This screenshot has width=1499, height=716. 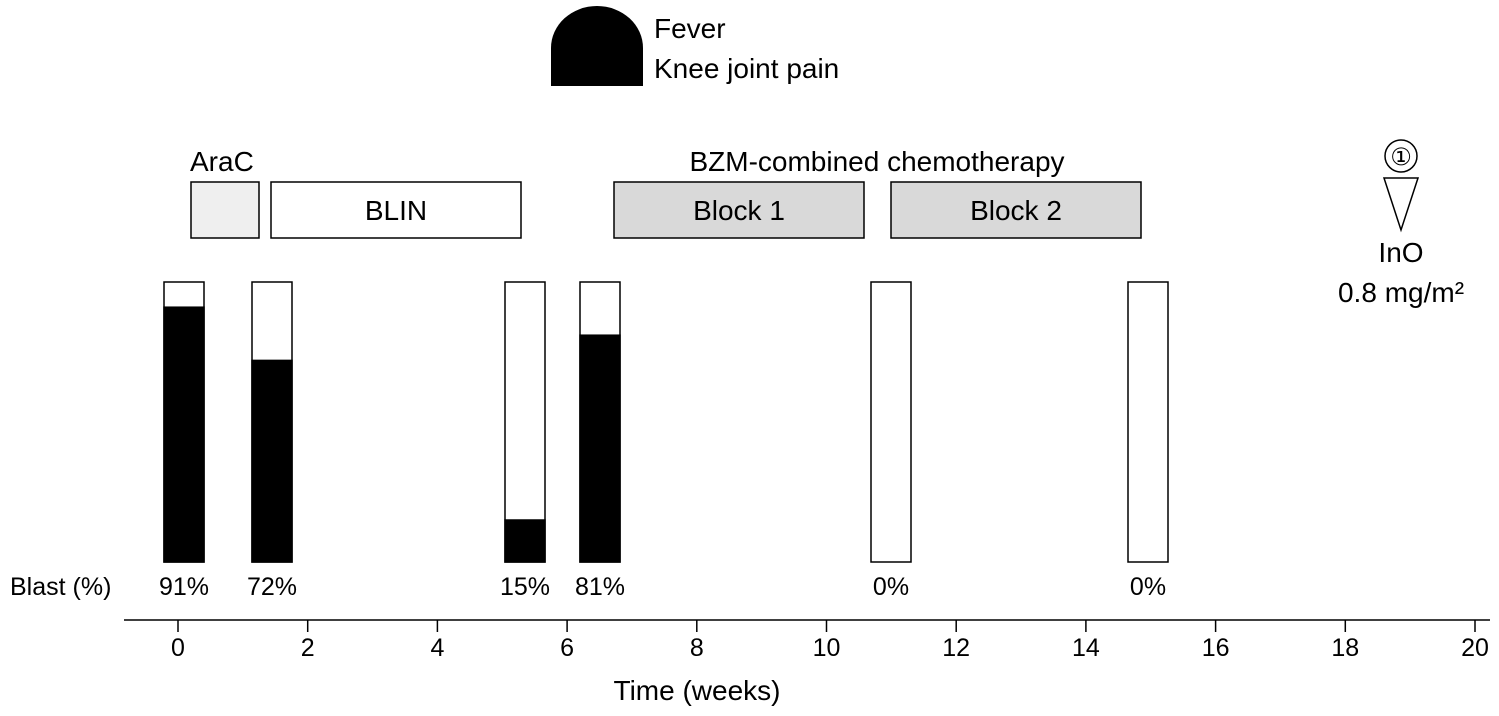 What do you see at coordinates (184, 587) in the screenshot?
I see `blast-percent-label: 91%` at bounding box center [184, 587].